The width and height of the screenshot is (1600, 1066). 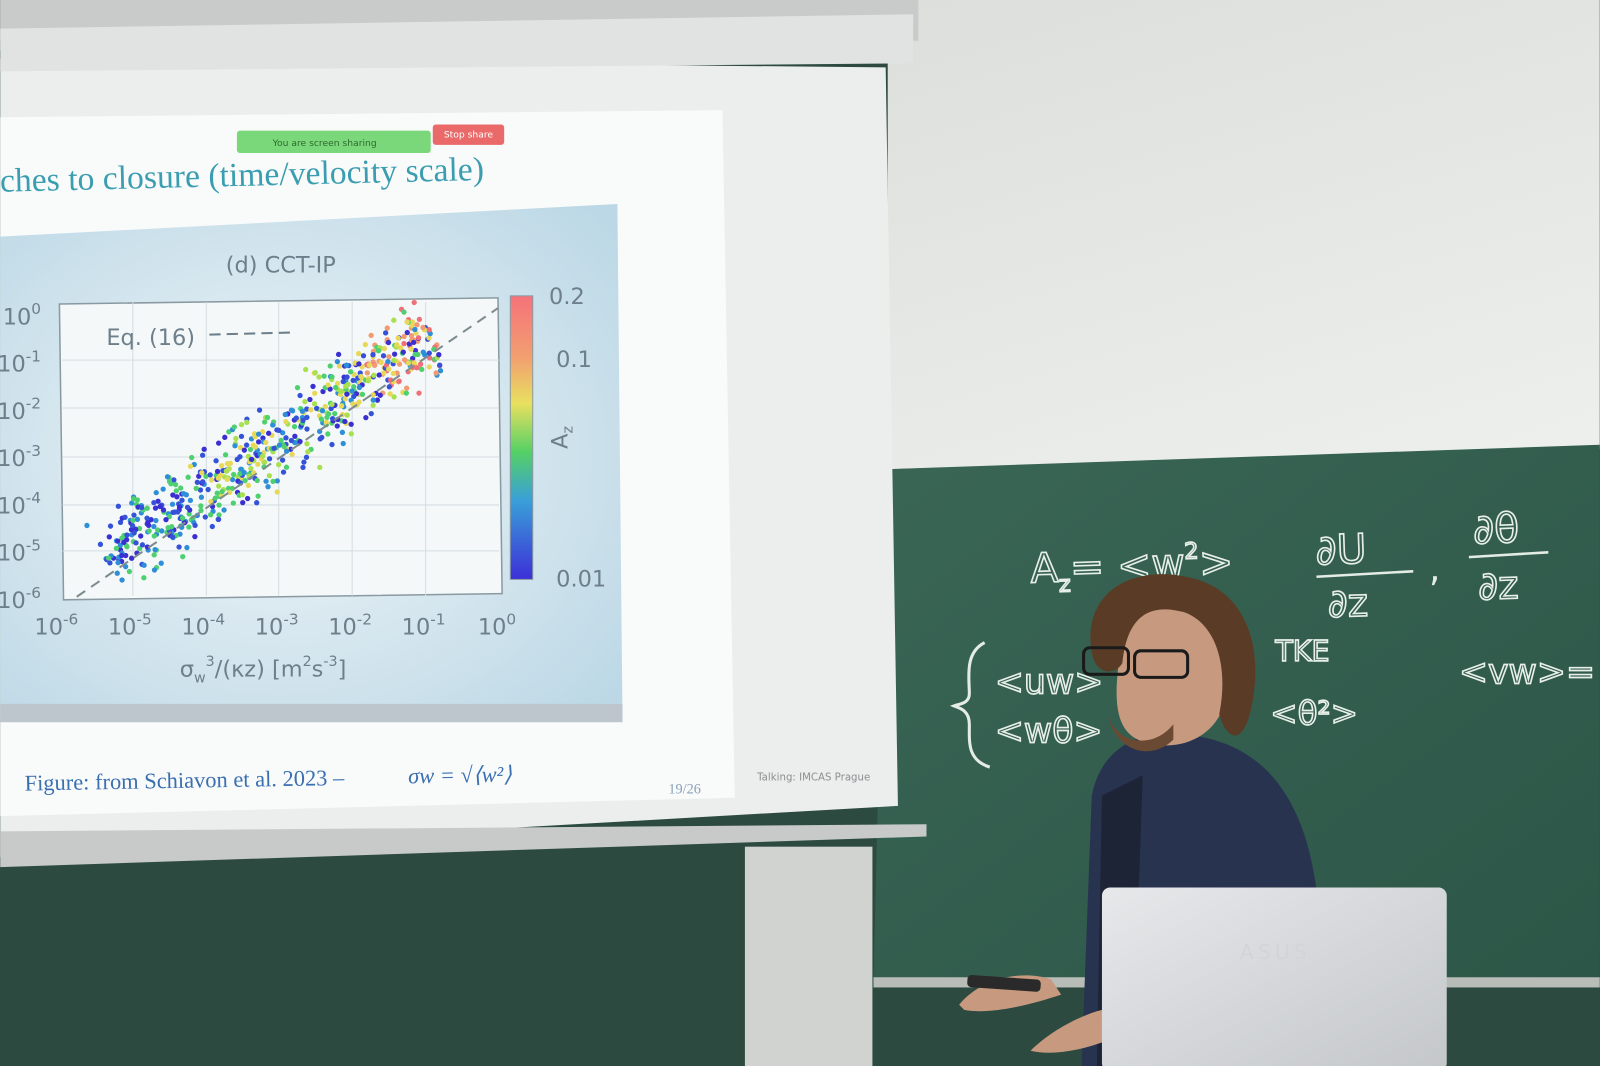 What do you see at coordinates (1045, 568) in the screenshot?
I see `chalk-part: A` at bounding box center [1045, 568].